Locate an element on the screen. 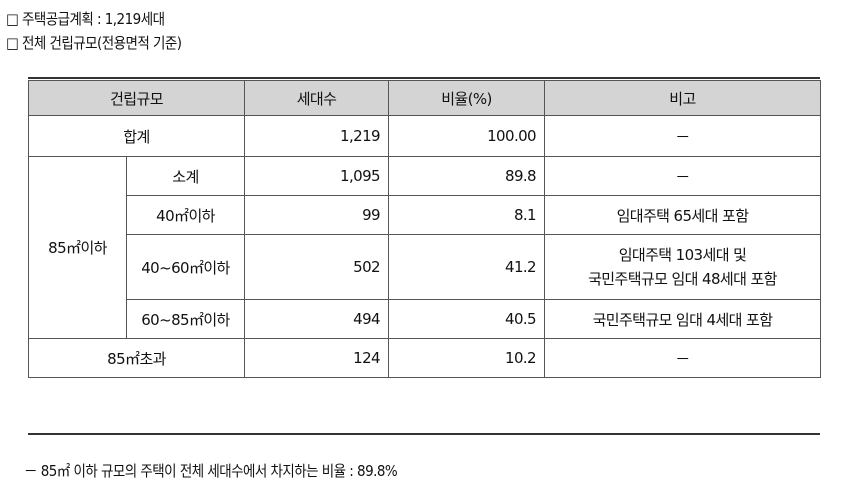  over-label: 85㎡초과 is located at coordinates (136, 358).